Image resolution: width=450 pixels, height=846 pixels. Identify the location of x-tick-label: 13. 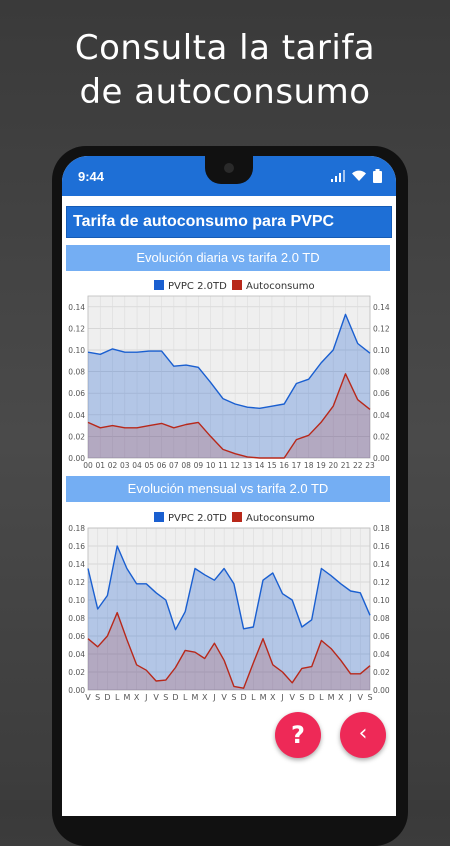
(248, 465).